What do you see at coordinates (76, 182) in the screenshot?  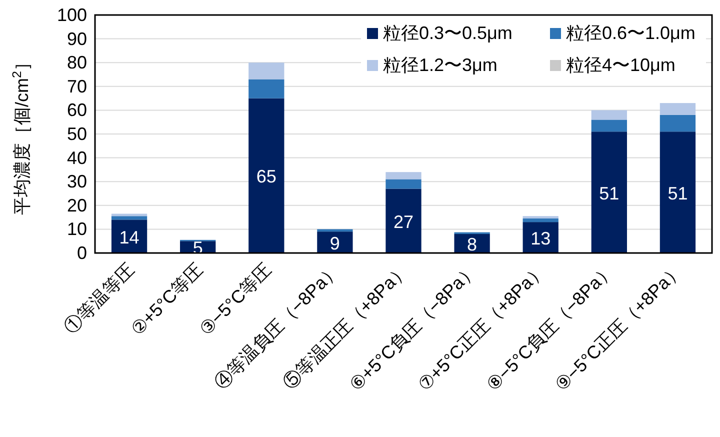 I see `y-tick-label: 30` at bounding box center [76, 182].